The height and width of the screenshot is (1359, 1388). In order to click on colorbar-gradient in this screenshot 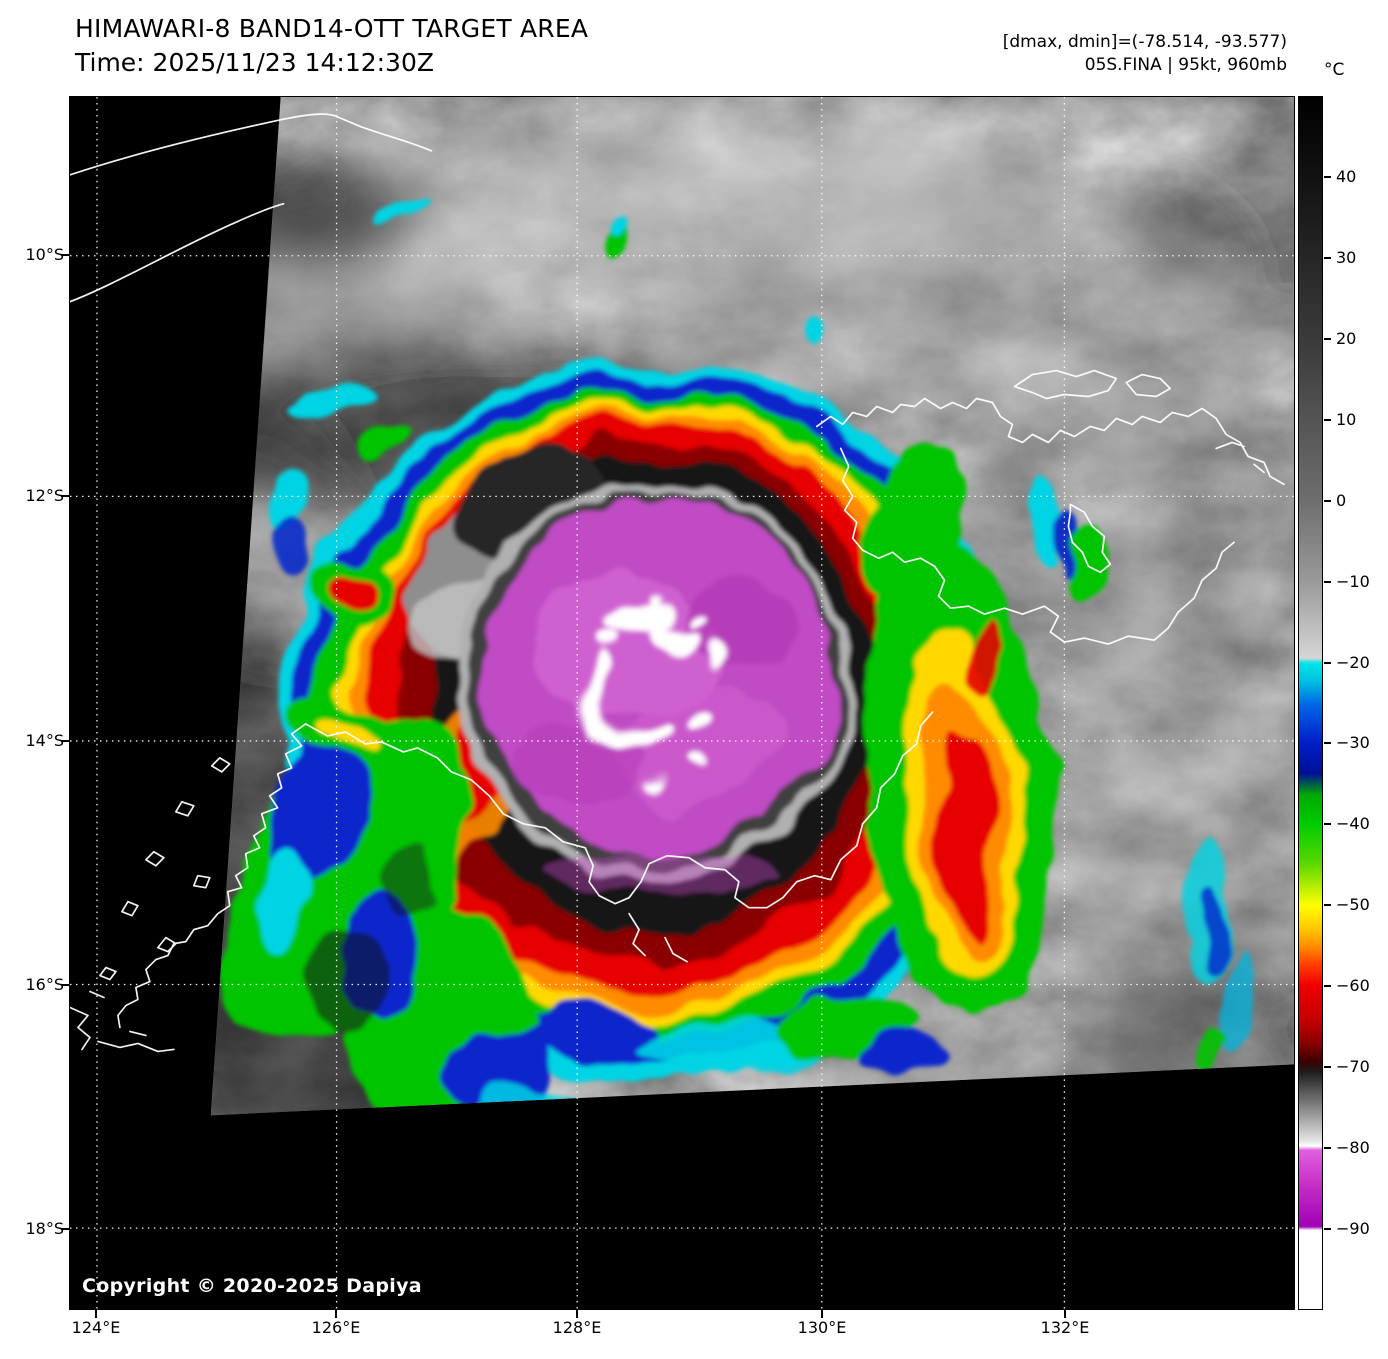, I will do `click(1310, 703)`.